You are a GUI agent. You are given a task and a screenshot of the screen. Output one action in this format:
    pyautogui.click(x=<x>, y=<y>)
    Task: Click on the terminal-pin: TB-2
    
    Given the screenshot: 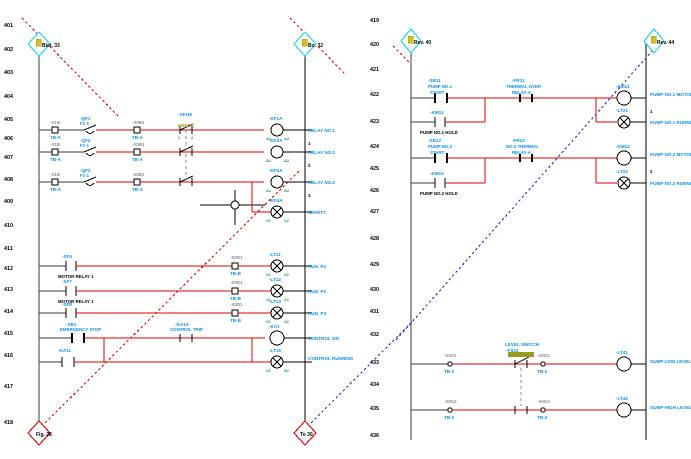 What is the action you would take?
    pyautogui.click(x=542, y=417)
    